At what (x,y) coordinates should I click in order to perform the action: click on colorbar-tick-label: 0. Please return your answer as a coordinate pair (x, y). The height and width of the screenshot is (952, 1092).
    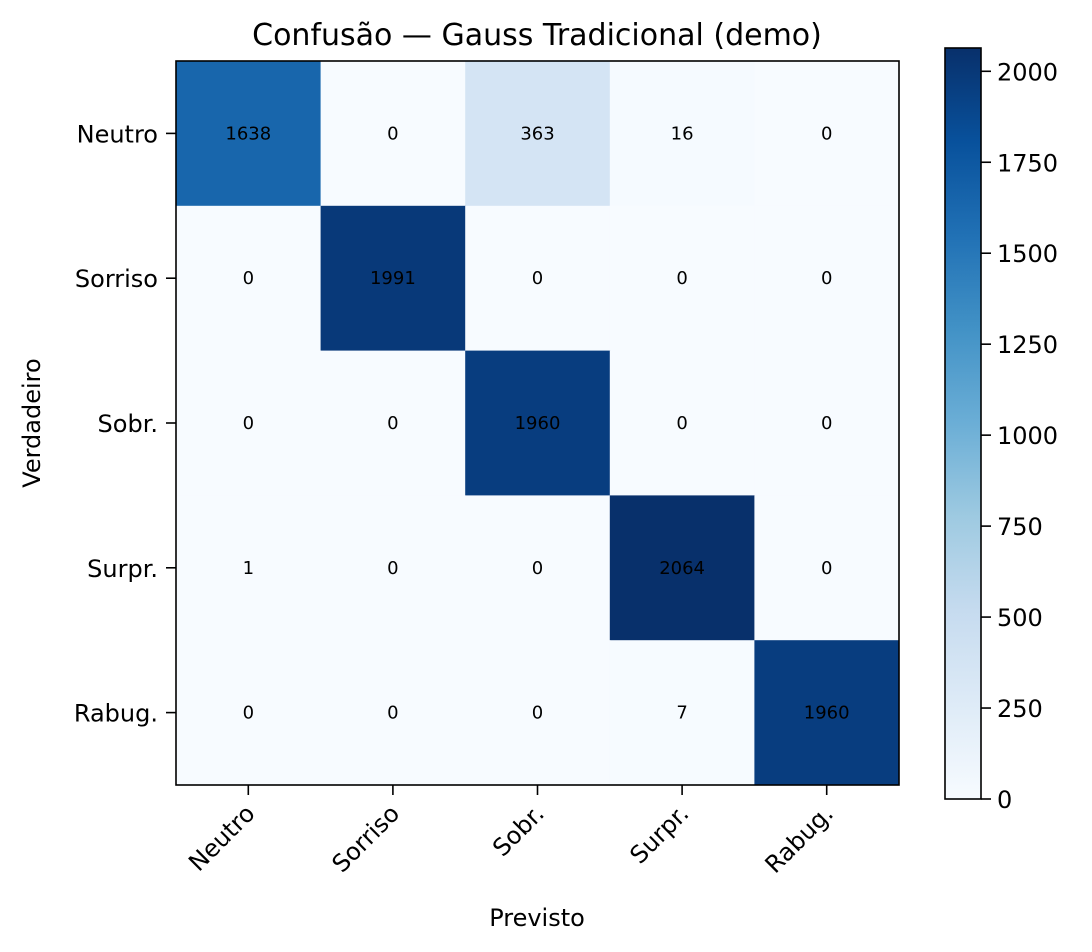
    Looking at the image, I should click on (1004, 800).